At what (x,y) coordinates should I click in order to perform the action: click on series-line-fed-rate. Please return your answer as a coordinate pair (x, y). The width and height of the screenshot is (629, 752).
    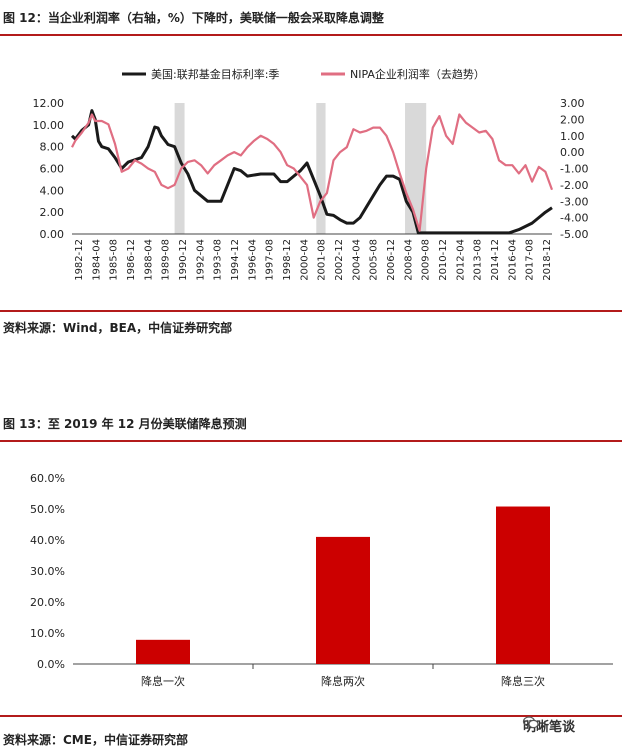
    Looking at the image, I should click on (311, 172).